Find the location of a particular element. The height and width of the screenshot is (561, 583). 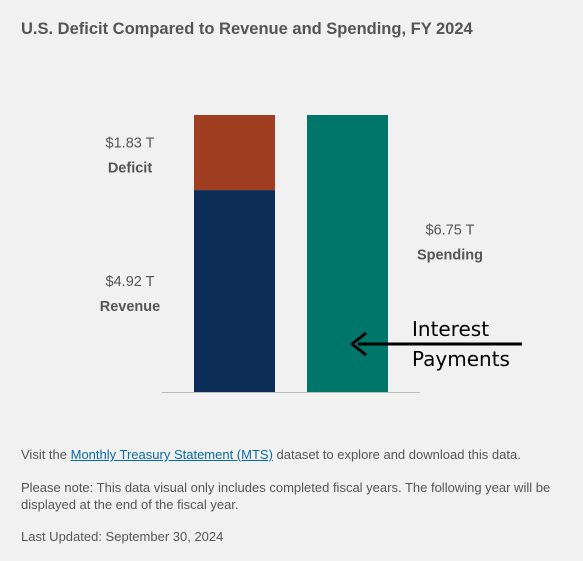

category-label-spending: Spending is located at coordinates (450, 256).